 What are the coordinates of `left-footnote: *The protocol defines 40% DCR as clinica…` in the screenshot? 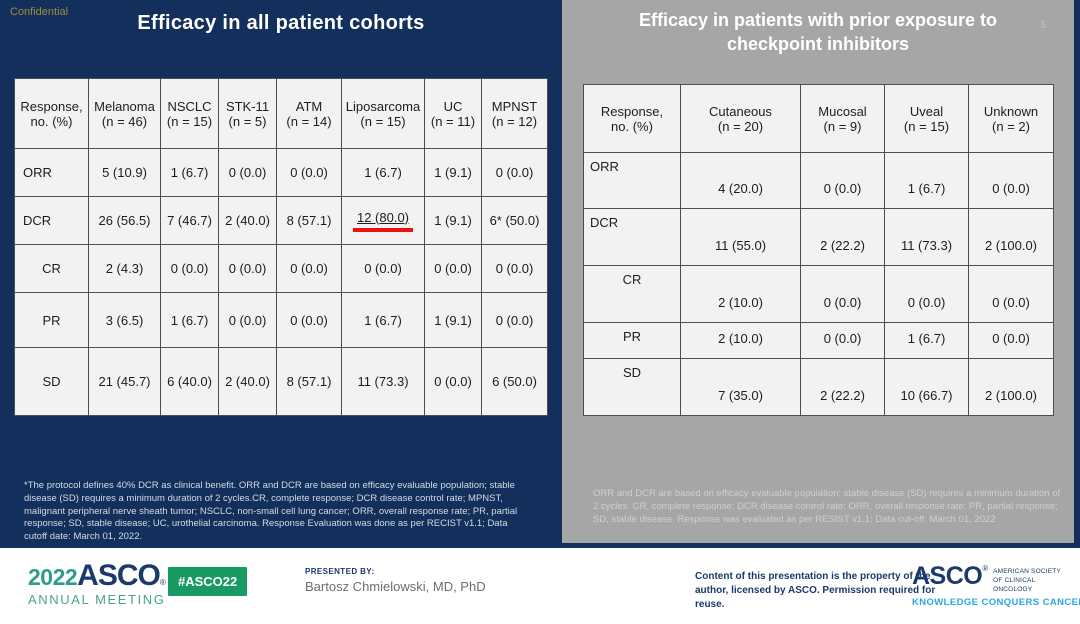 It's located at (271, 511).